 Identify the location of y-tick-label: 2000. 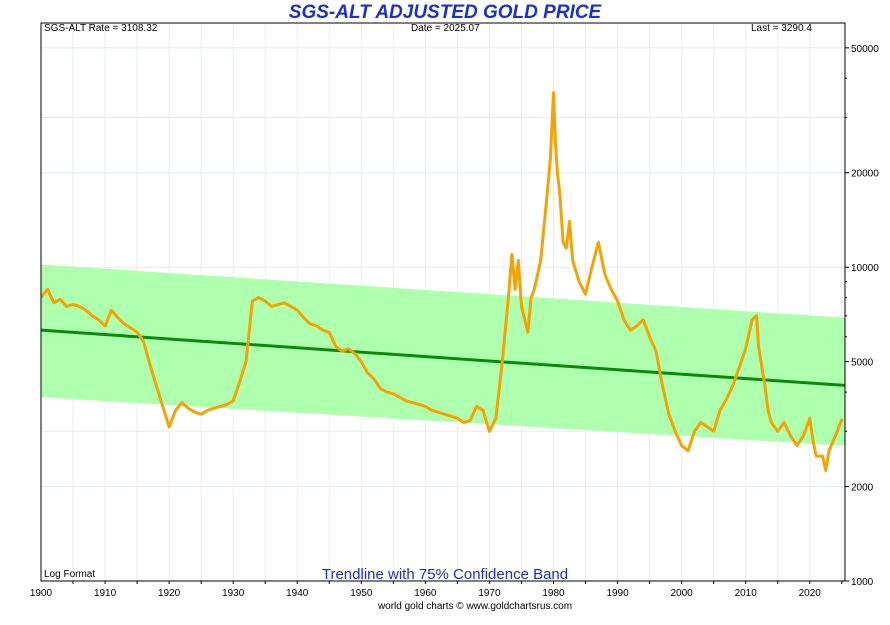
(862, 488).